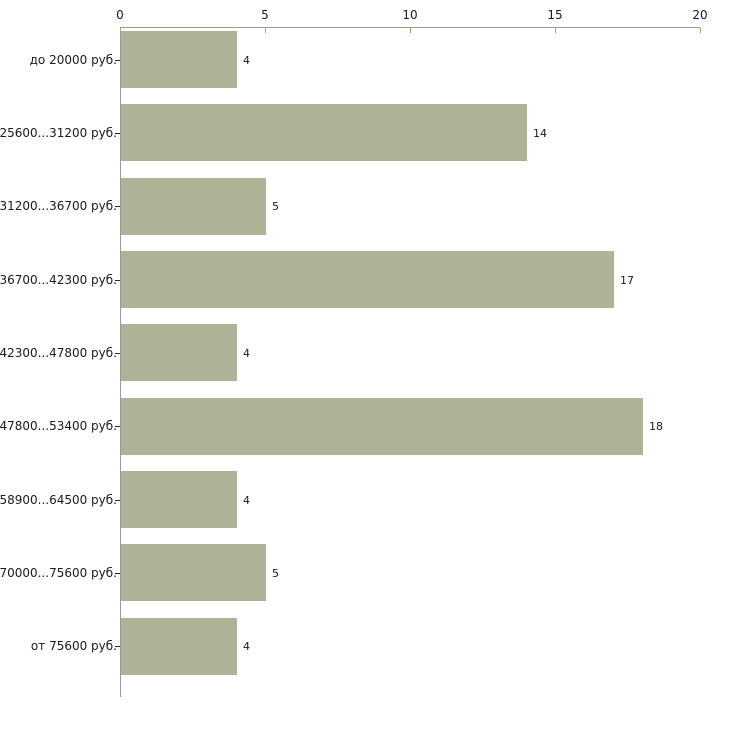 This screenshot has width=730, height=730. What do you see at coordinates (58, 279) in the screenshot?
I see `y-axis-category-label: 36700...42300 руб.` at bounding box center [58, 279].